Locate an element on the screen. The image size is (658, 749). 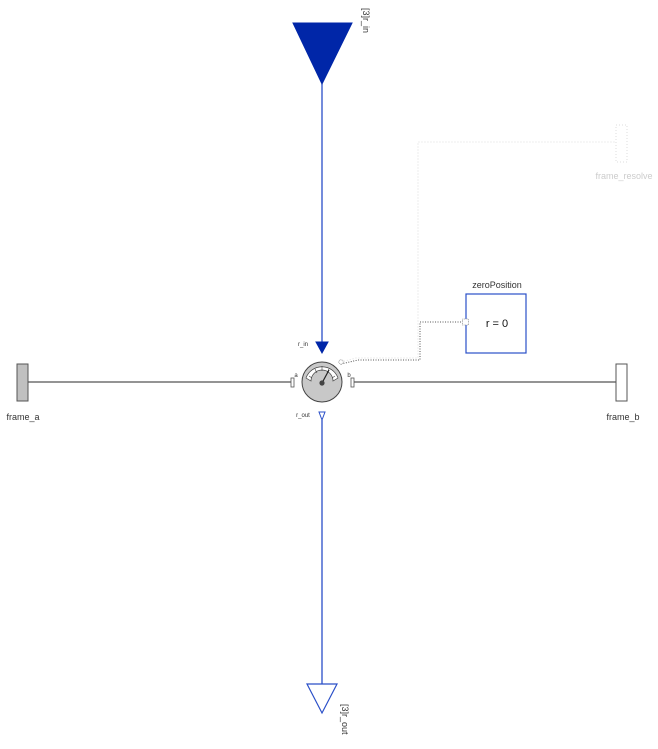
sensor-port-b-icon is located at coordinates (352, 382).